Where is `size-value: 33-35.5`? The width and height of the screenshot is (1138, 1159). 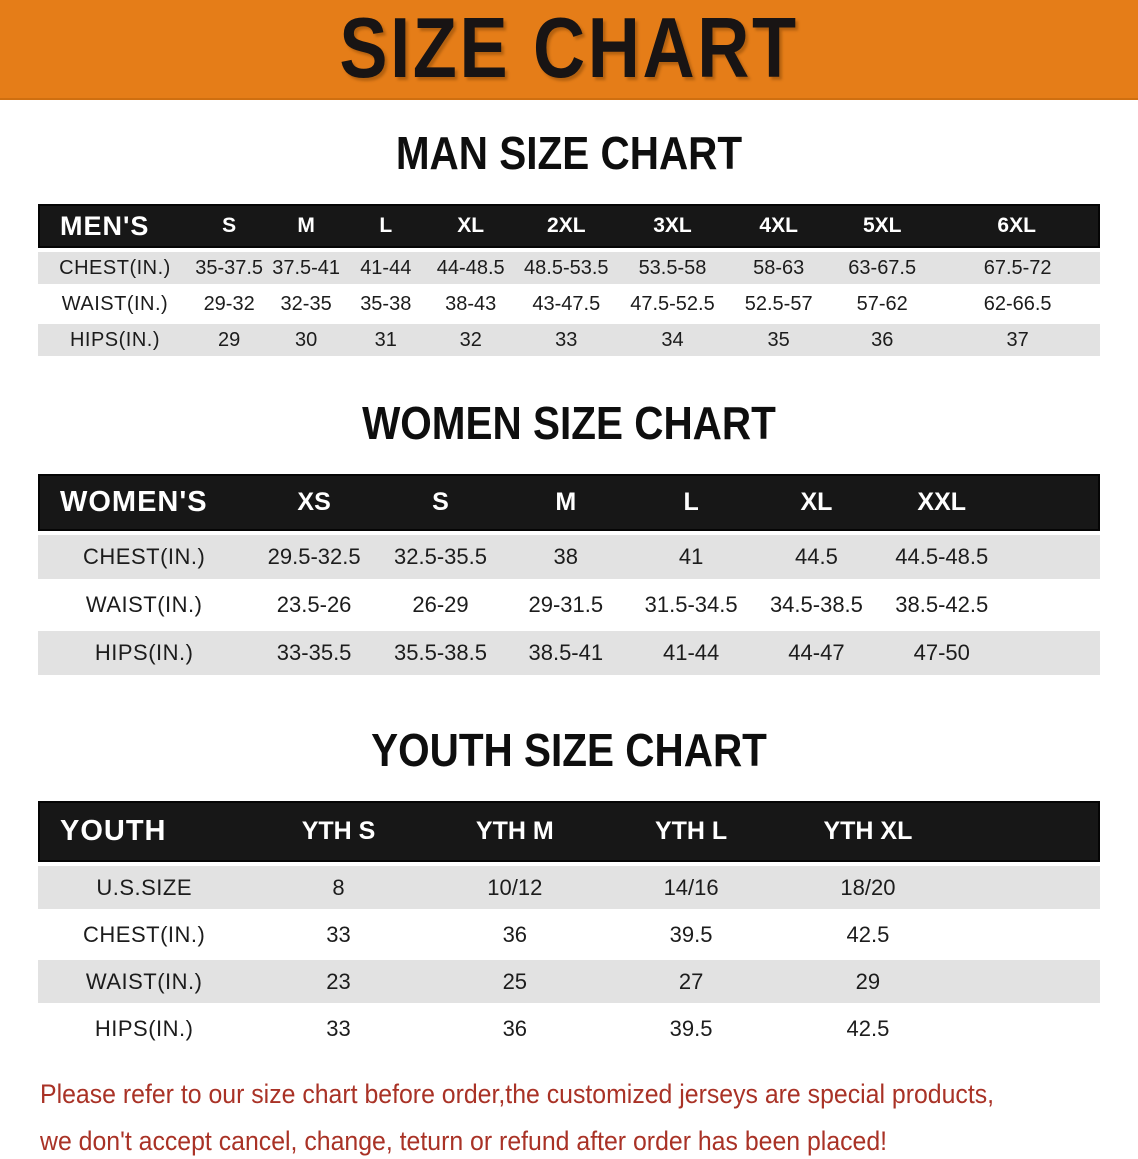
size-value: 33-35.5 is located at coordinates (314, 653).